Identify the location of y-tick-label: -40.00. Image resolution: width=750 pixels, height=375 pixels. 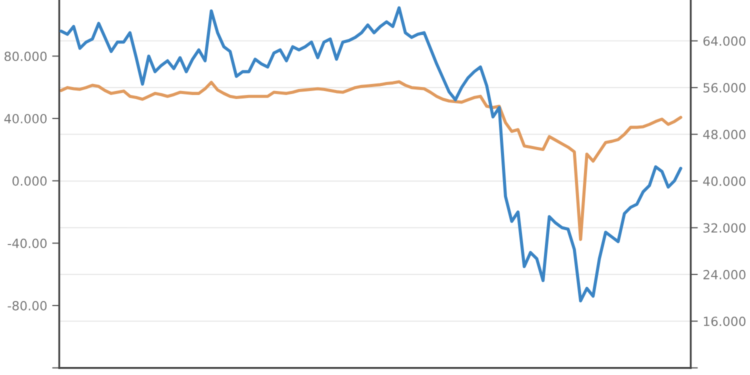
(27, 243).